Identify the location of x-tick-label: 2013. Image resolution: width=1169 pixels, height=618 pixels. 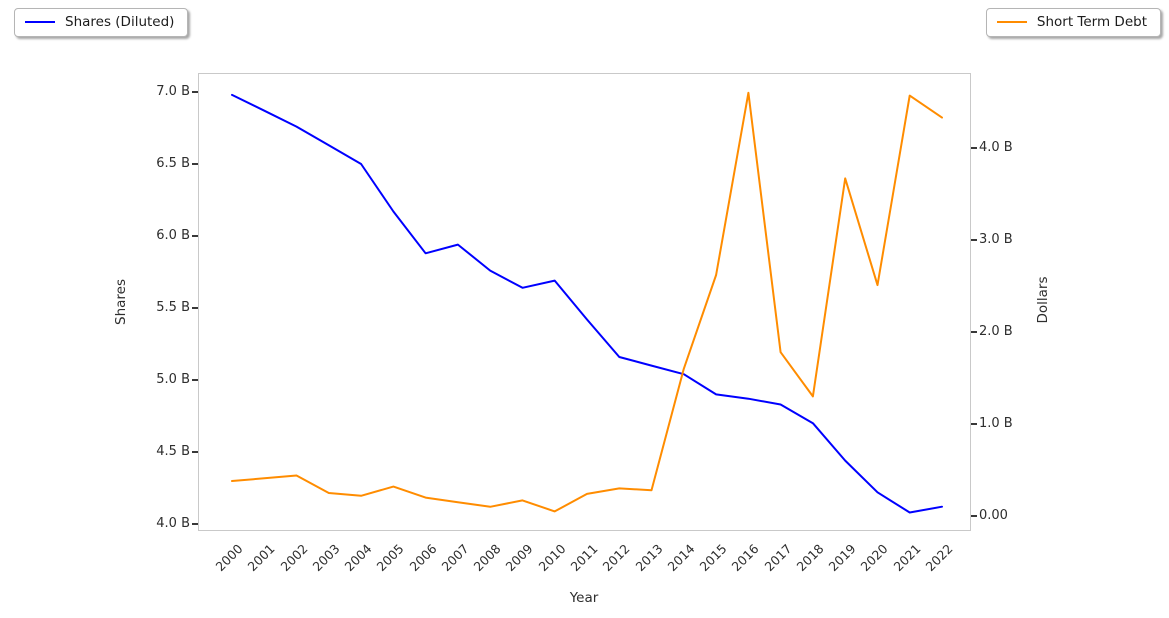
(649, 558).